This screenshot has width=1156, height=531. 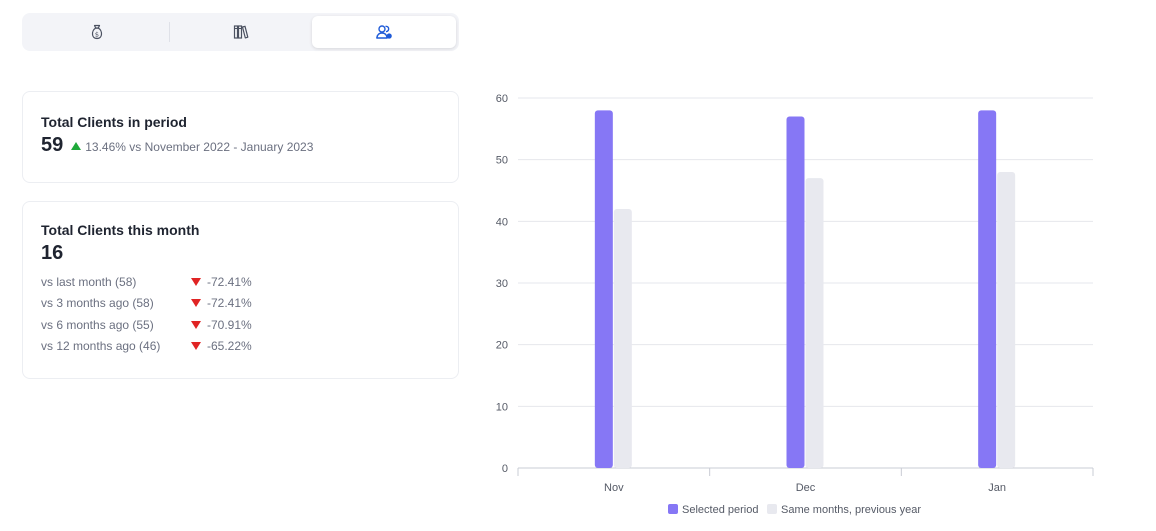 I want to click on comparison-row: vs last month (58) -72.41%, so click(x=240, y=282).